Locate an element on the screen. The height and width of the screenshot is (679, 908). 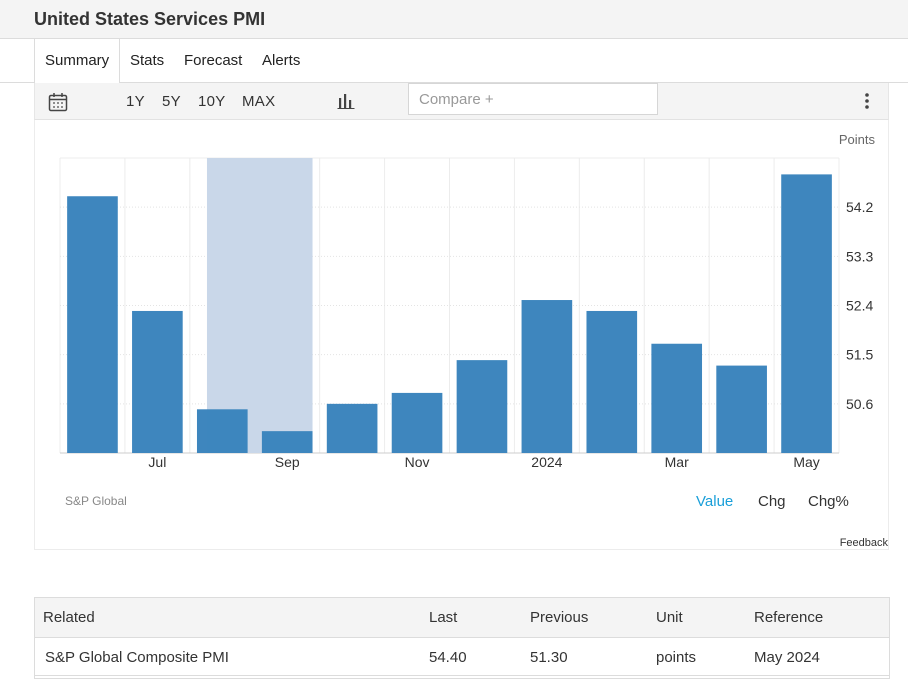
mode-chg-pct-button: Chg% is located at coordinates (828, 501).